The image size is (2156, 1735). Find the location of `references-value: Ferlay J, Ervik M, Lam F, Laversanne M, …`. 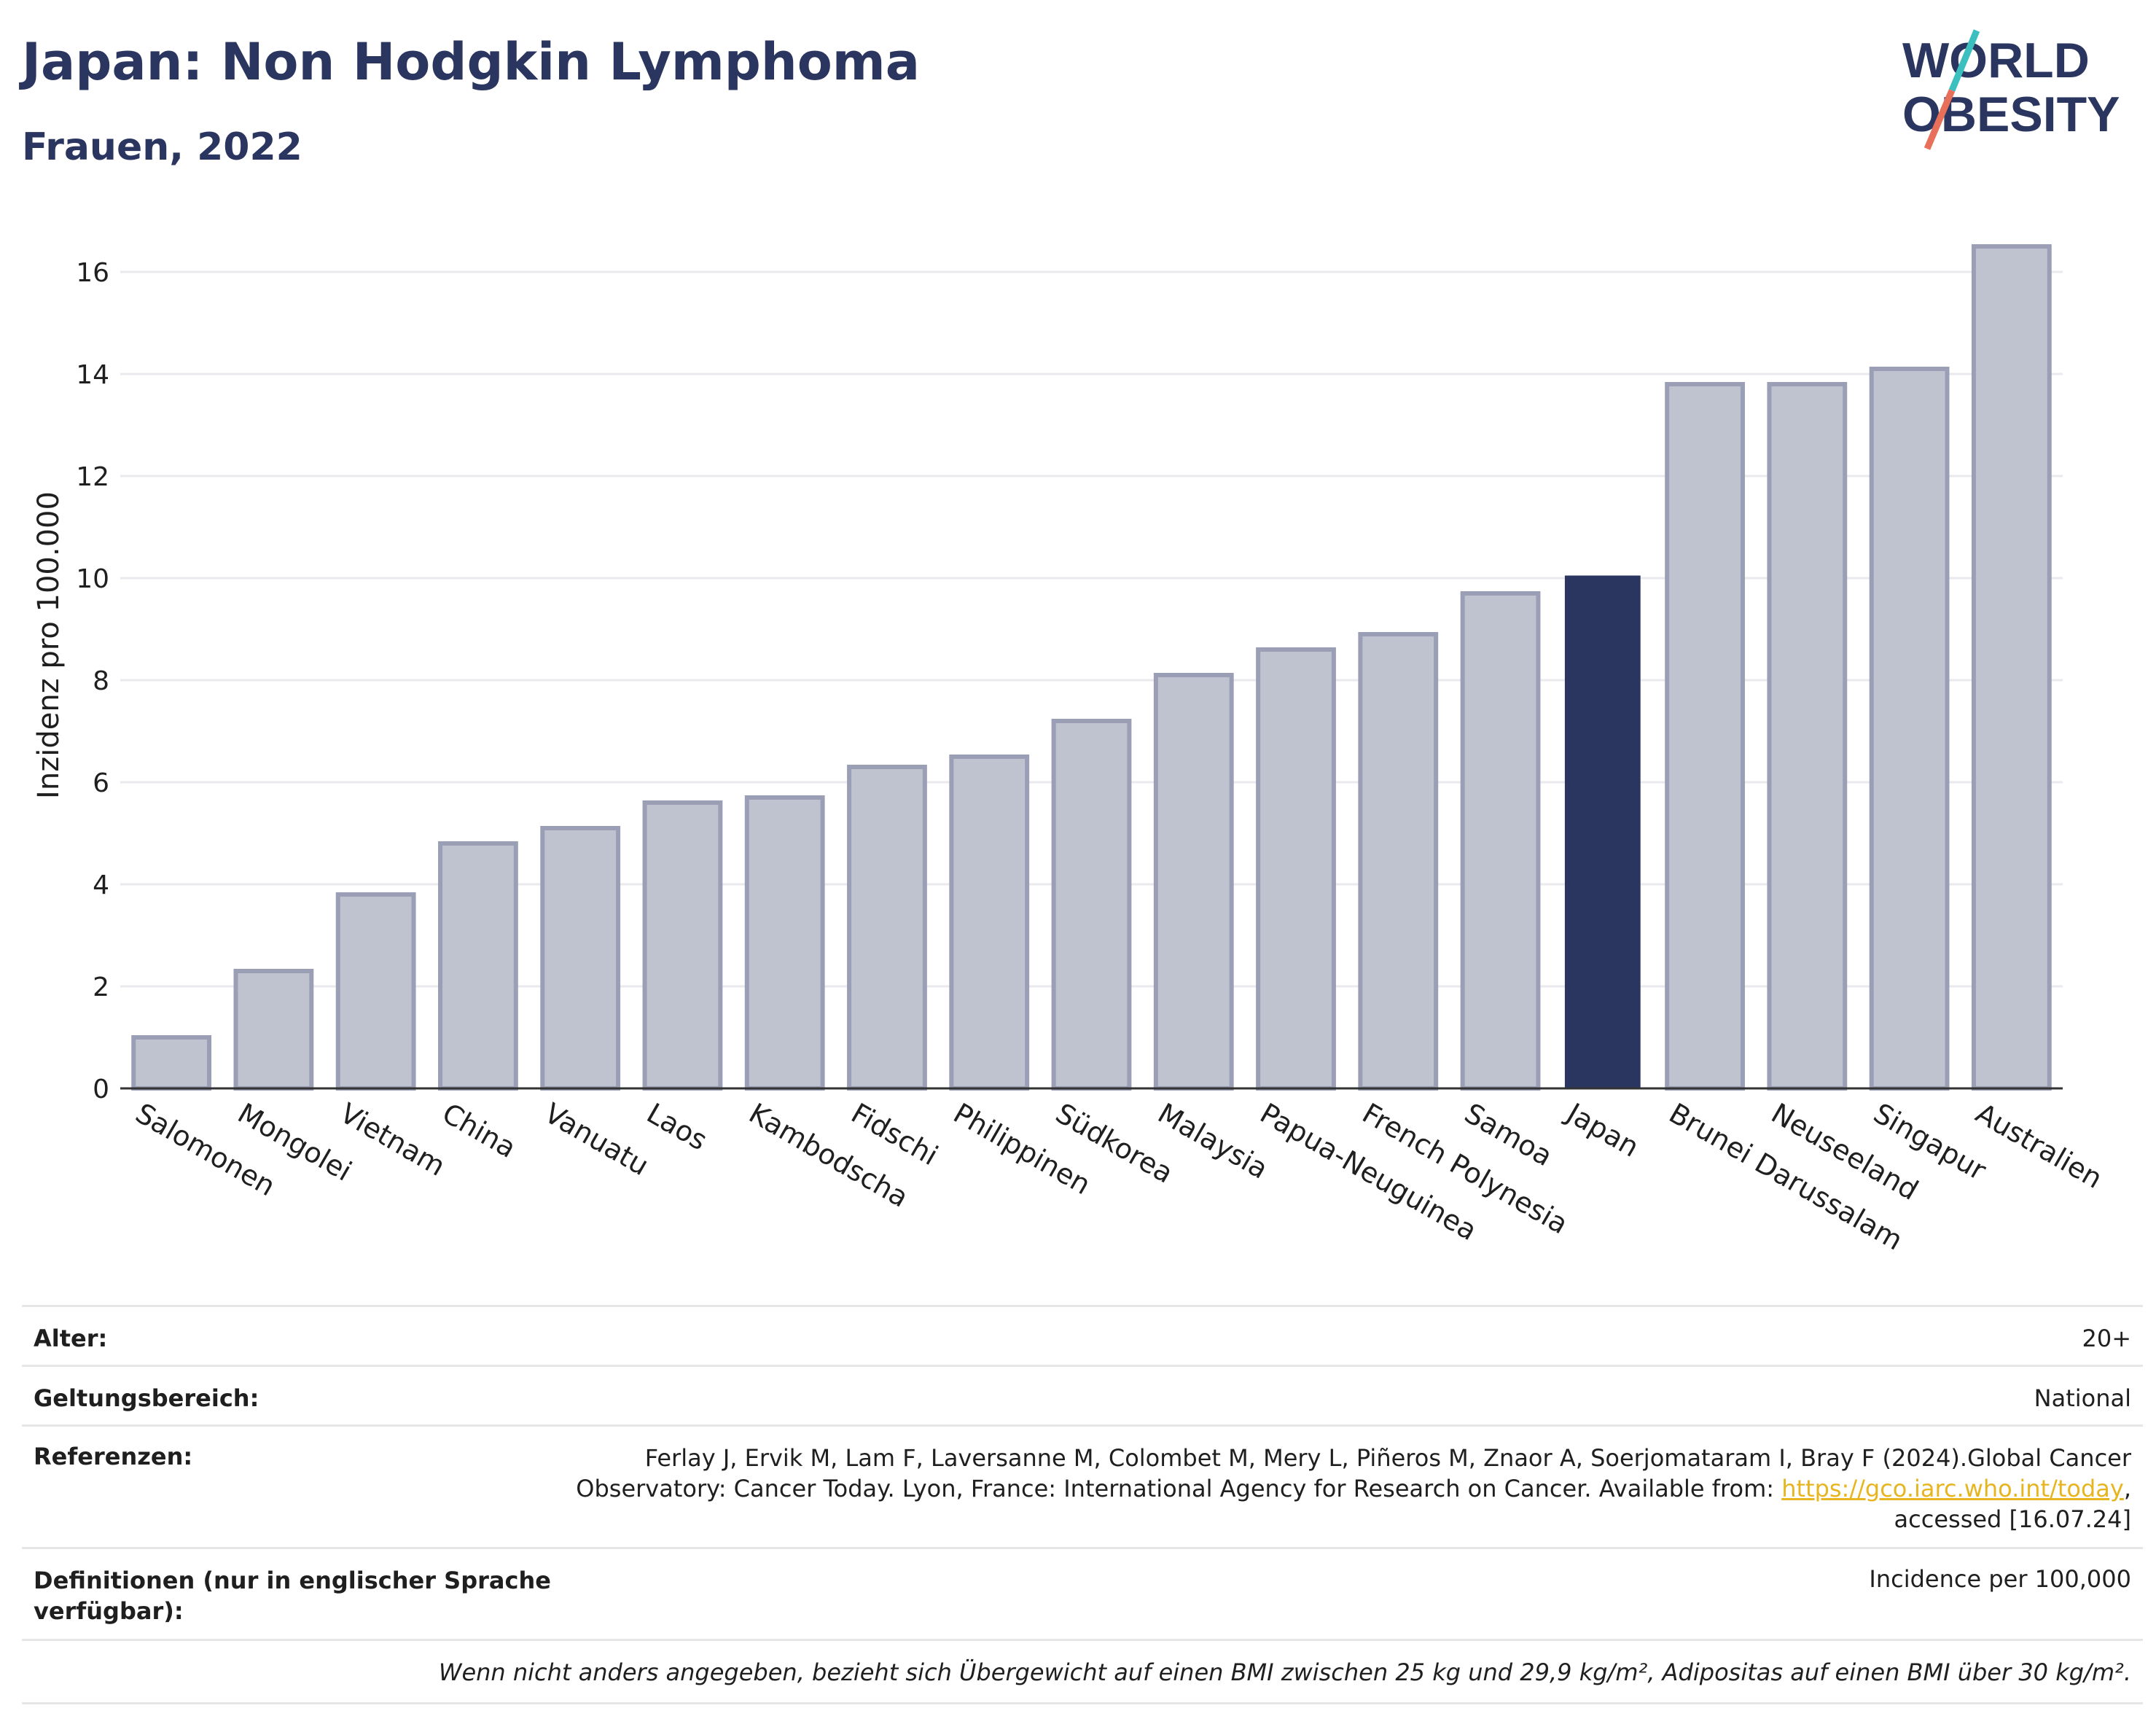

references-value: Ferlay J, Ervik M, Lam F, Laversanne M, … is located at coordinates (1354, 1489).